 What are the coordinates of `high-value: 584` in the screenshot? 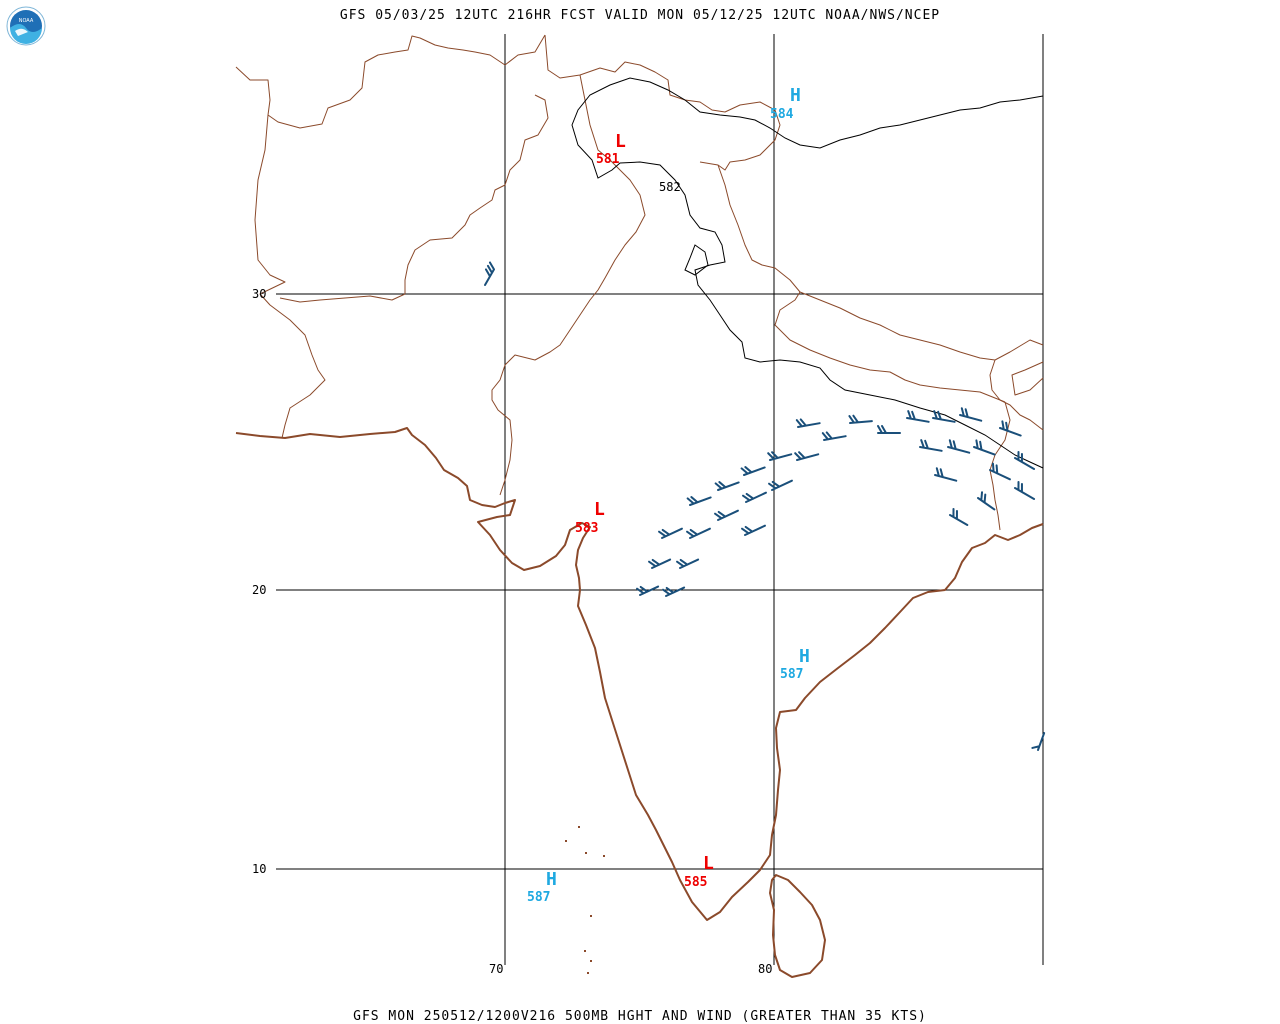 It's located at (782, 114).